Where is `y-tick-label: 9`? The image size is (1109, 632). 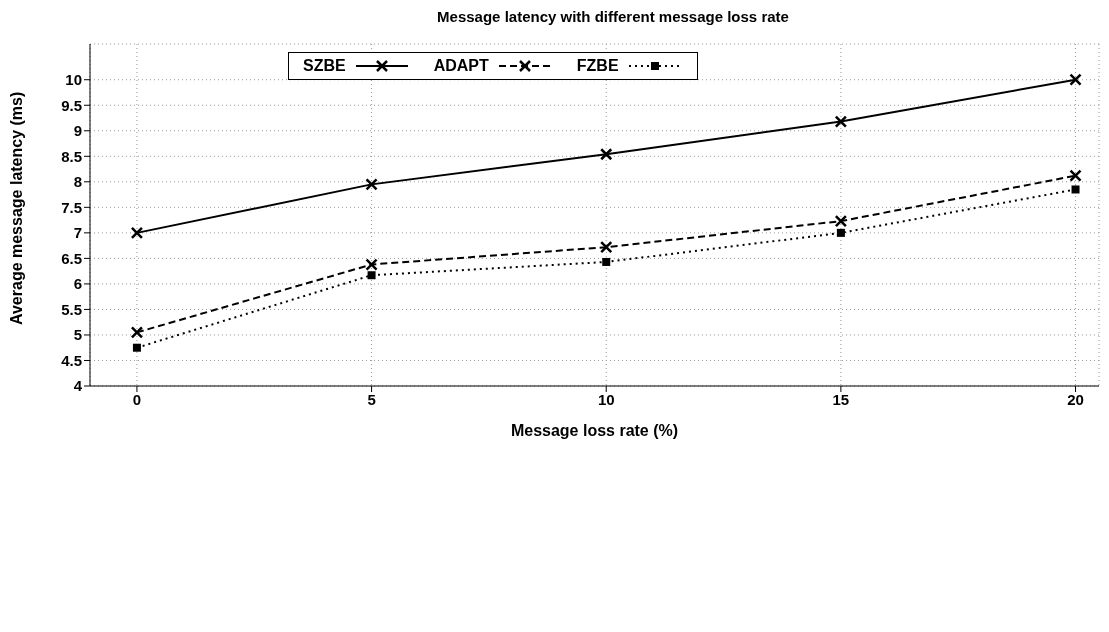 y-tick-label: 9 is located at coordinates (77, 131).